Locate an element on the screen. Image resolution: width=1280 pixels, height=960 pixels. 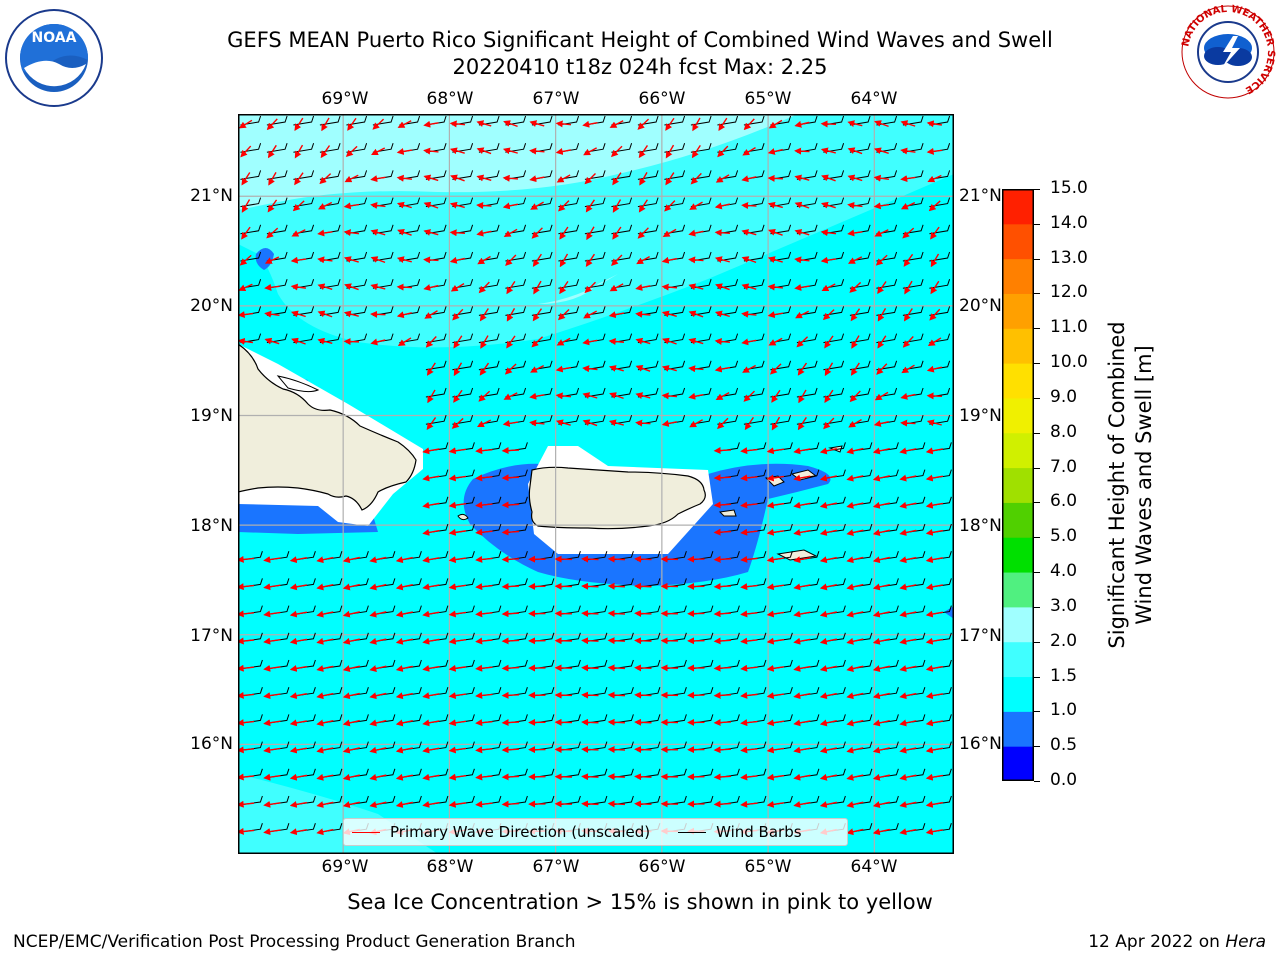
colorbar-tick-label: 12.0 is located at coordinates (1069, 292).